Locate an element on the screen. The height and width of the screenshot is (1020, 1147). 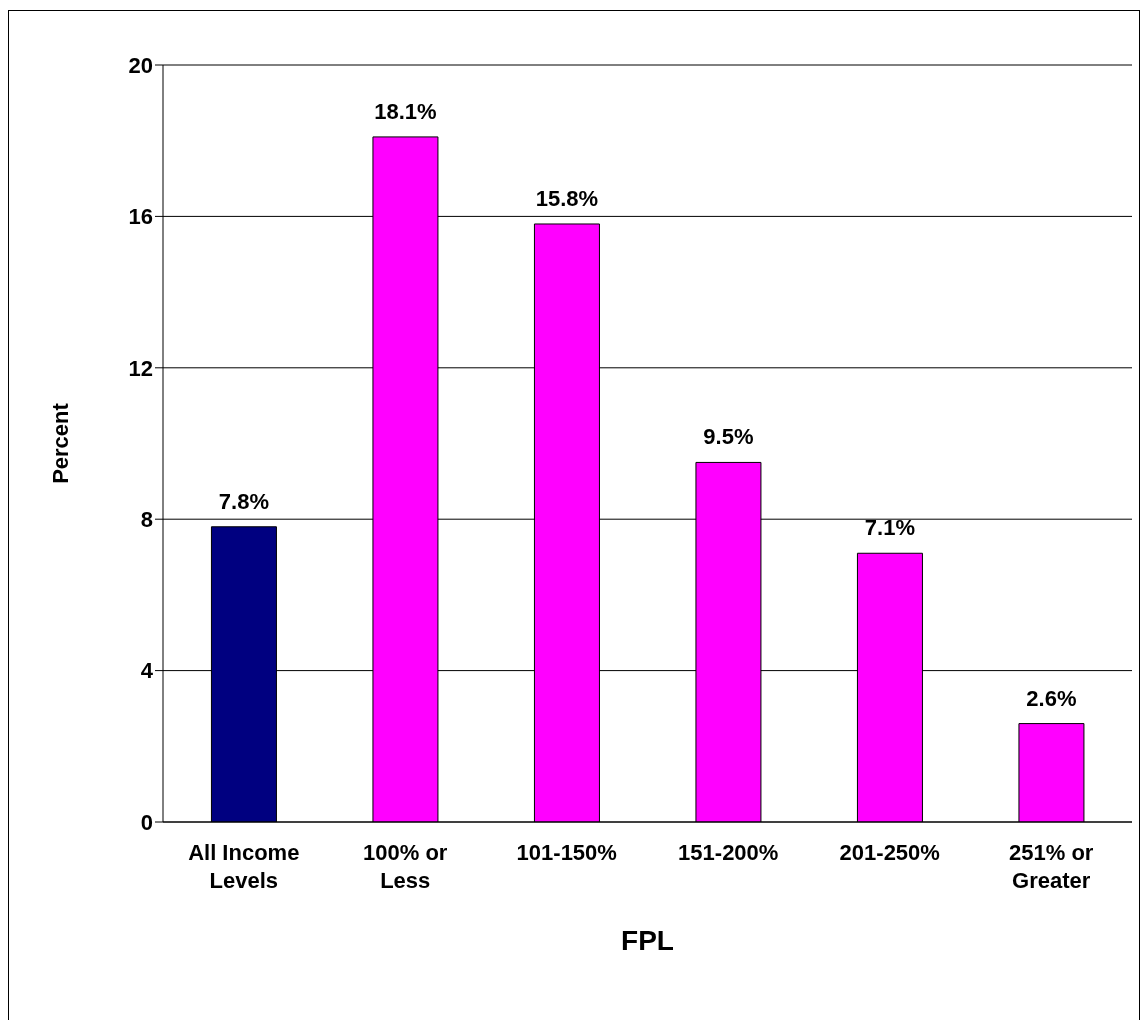
x-axis-title: FPL is located at coordinates (647, 940).